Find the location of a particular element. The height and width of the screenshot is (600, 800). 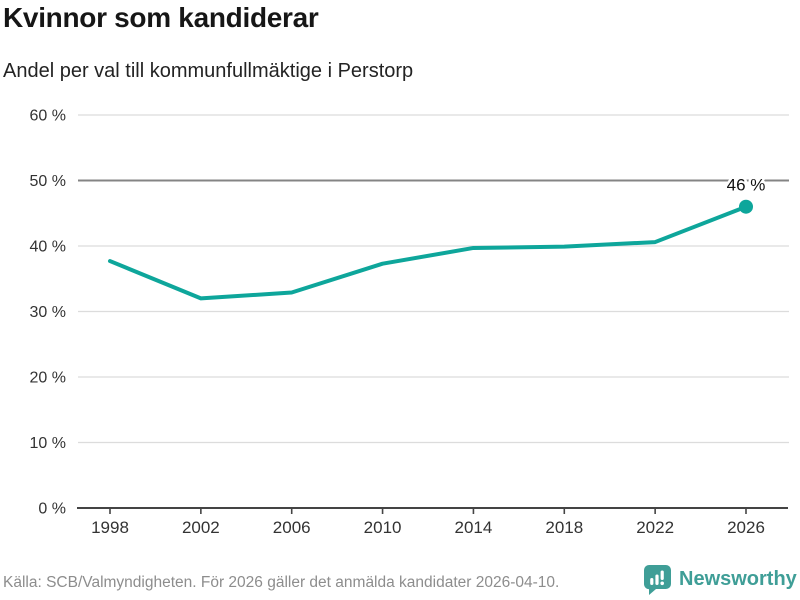

x-tick-label: 2002 is located at coordinates (201, 527).